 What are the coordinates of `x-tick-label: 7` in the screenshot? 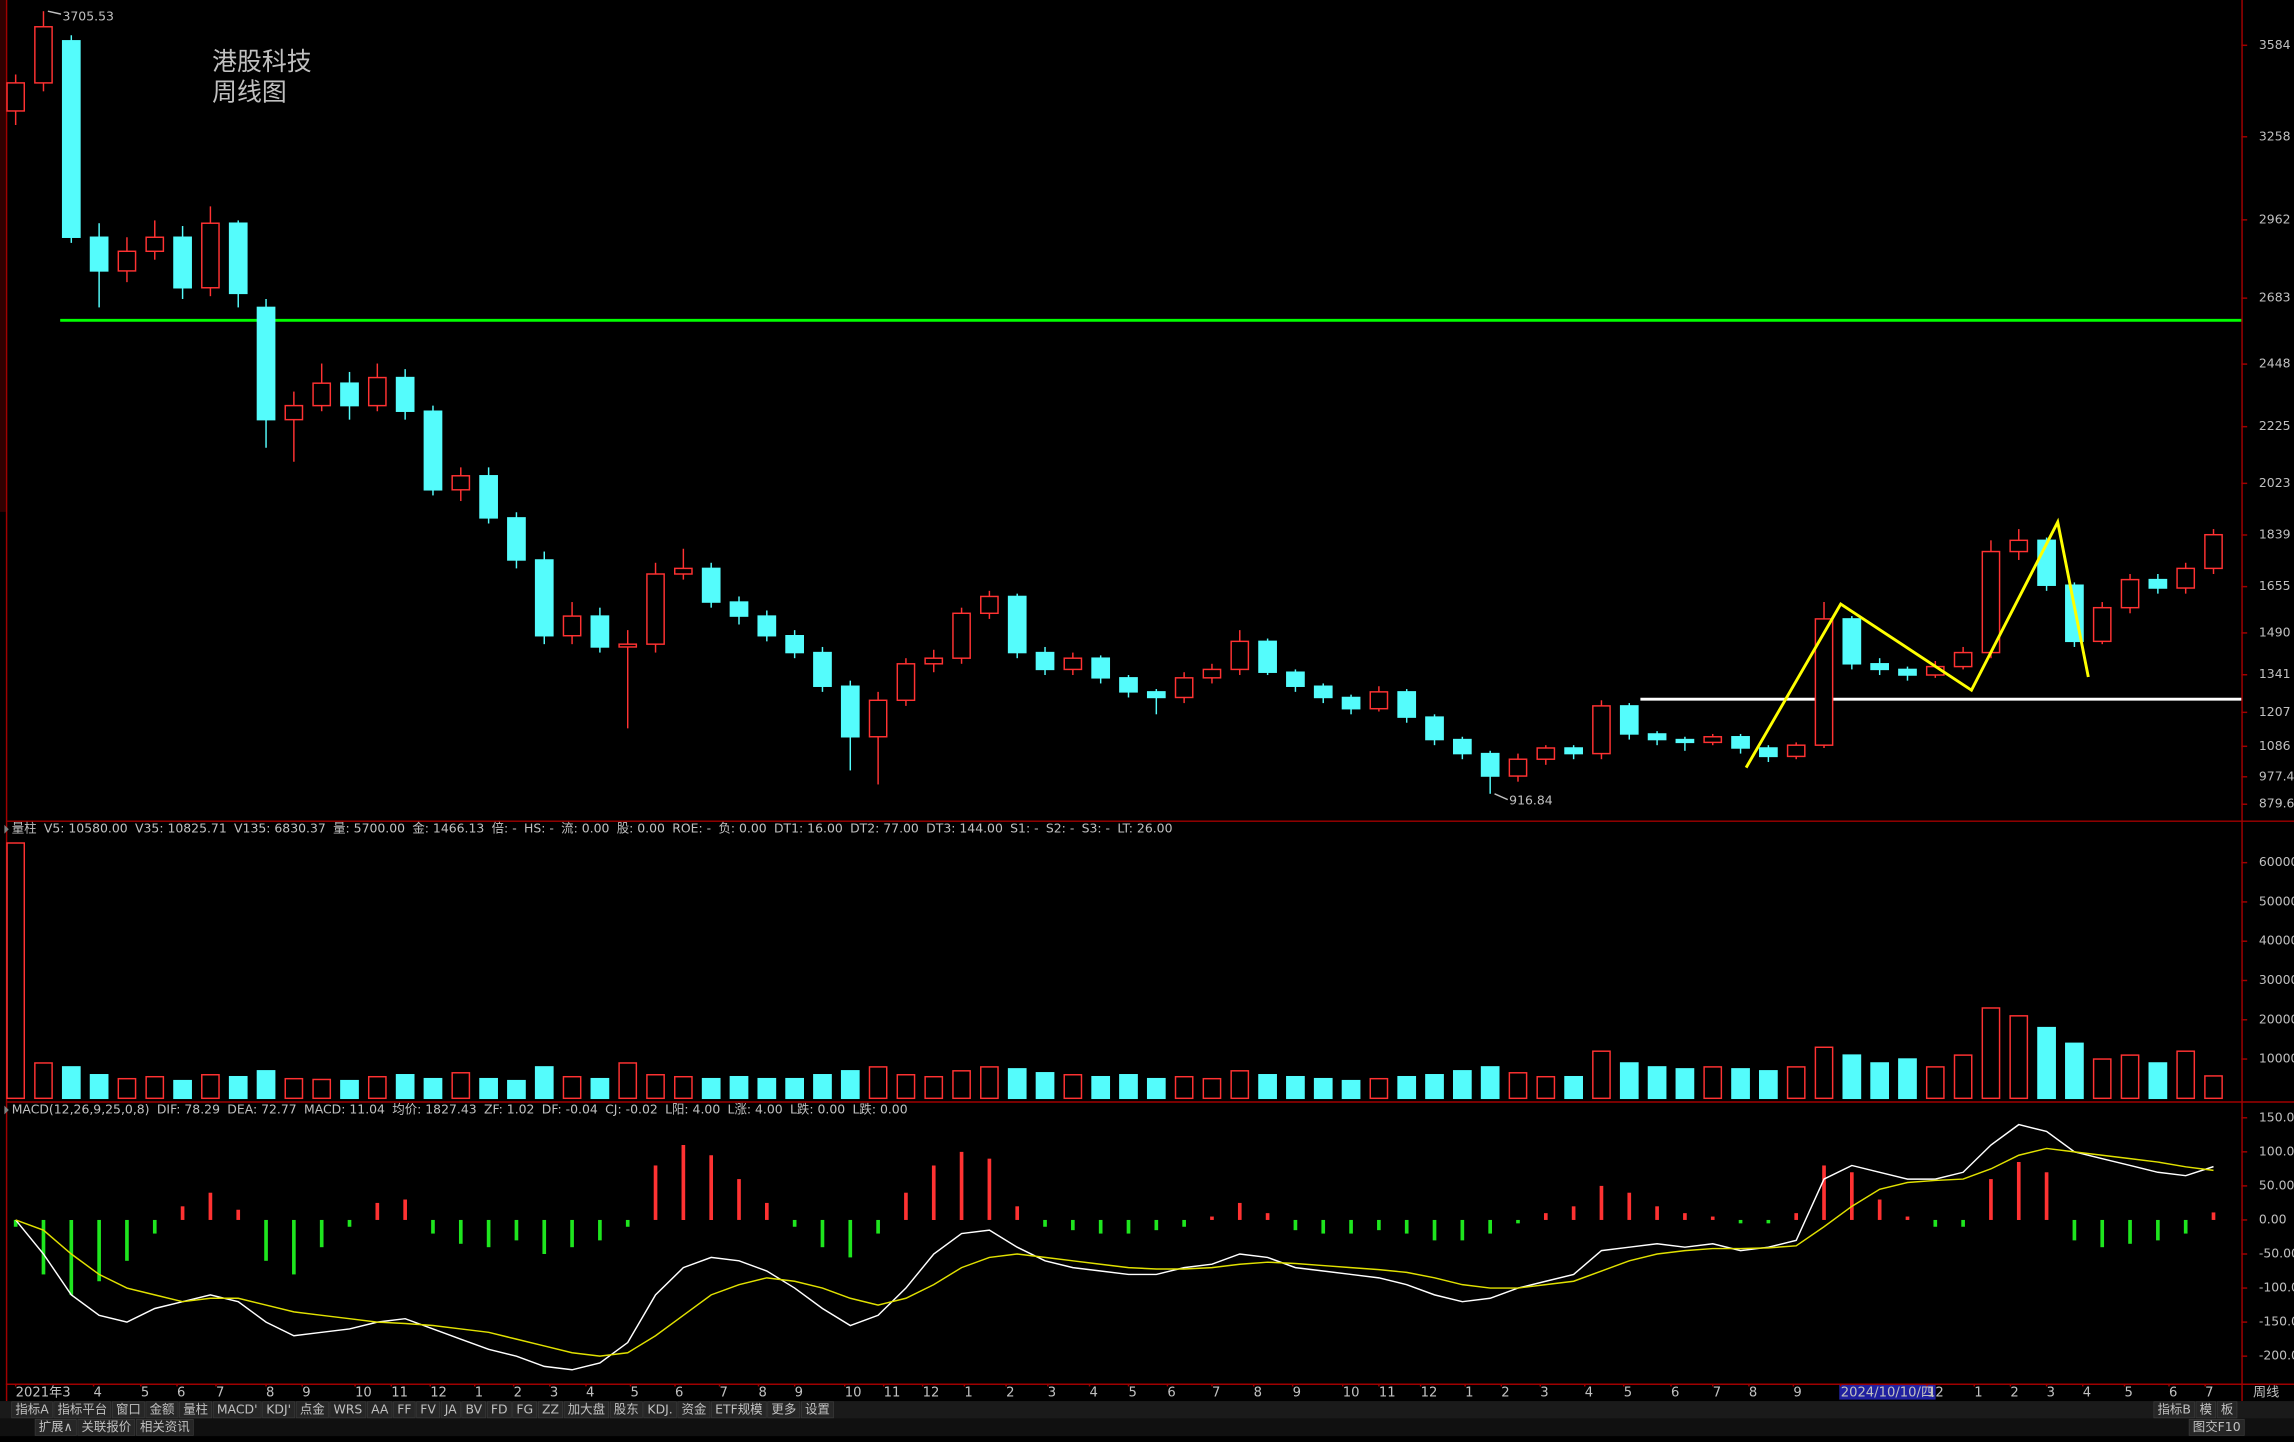 It's located at (1216, 1392).